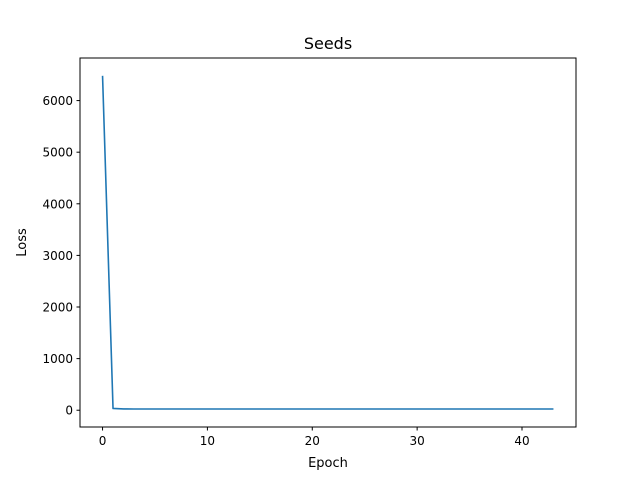 Image resolution: width=640 pixels, height=480 pixels. Describe the element at coordinates (57, 204) in the screenshot. I see `y-tick-label: 4000` at that location.